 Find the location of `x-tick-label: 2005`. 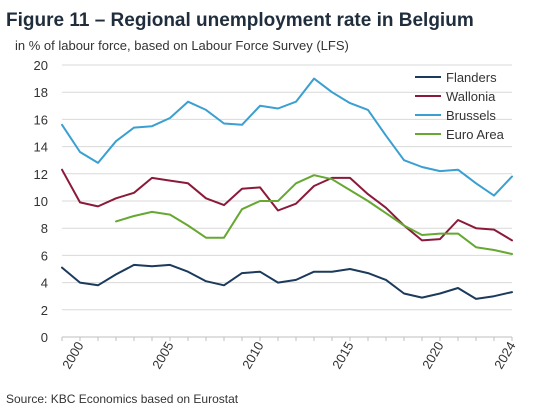

x-tick-label: 2005 is located at coordinates (162, 355).